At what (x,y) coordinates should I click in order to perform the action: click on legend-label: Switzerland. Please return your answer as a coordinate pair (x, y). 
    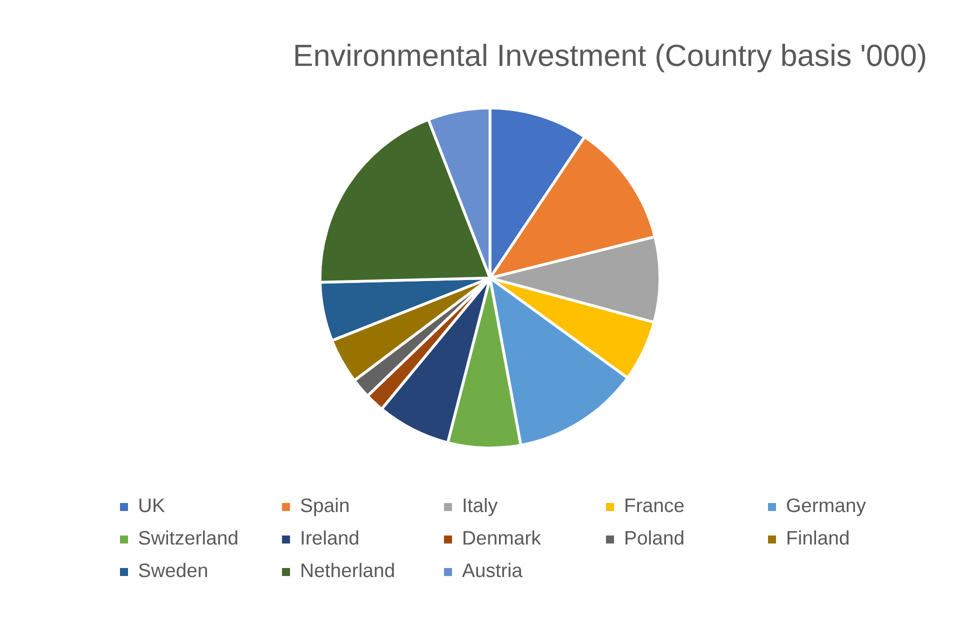
    Looking at the image, I should click on (188, 537).